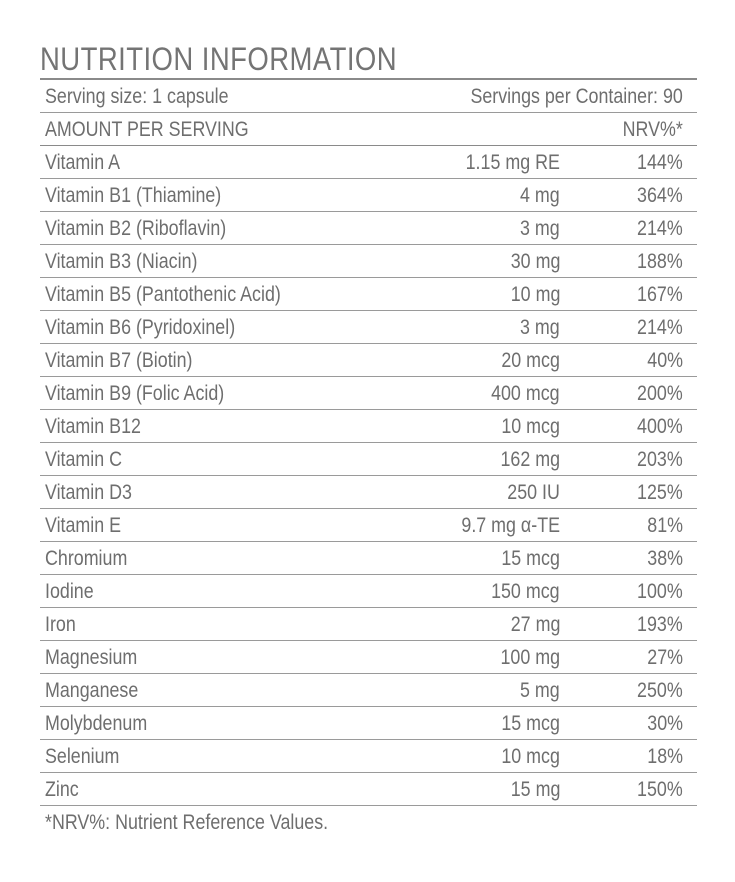 Image resolution: width=735 pixels, height=882 pixels. What do you see at coordinates (137, 96) in the screenshot?
I see `serving-size: Serving size: 1 capsule` at bounding box center [137, 96].